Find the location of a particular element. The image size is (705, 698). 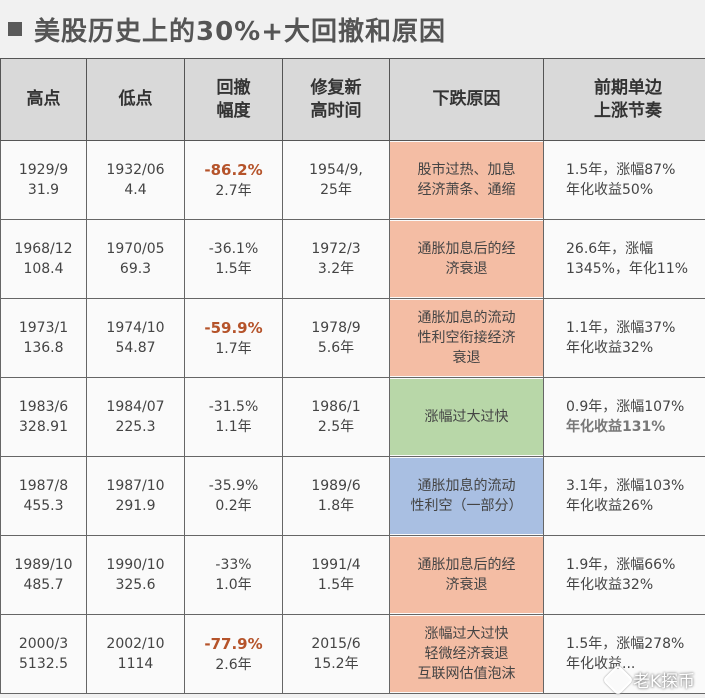

drawdown-cell: -31.5% 1.1年 is located at coordinates (233, 417).